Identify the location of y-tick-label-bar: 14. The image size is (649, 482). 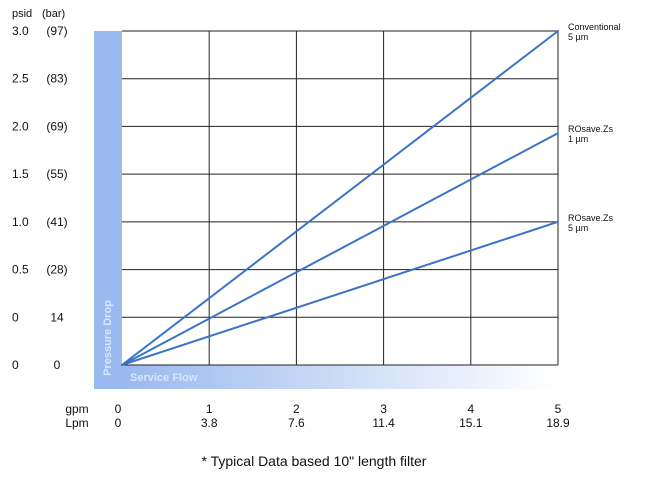
(57, 317).